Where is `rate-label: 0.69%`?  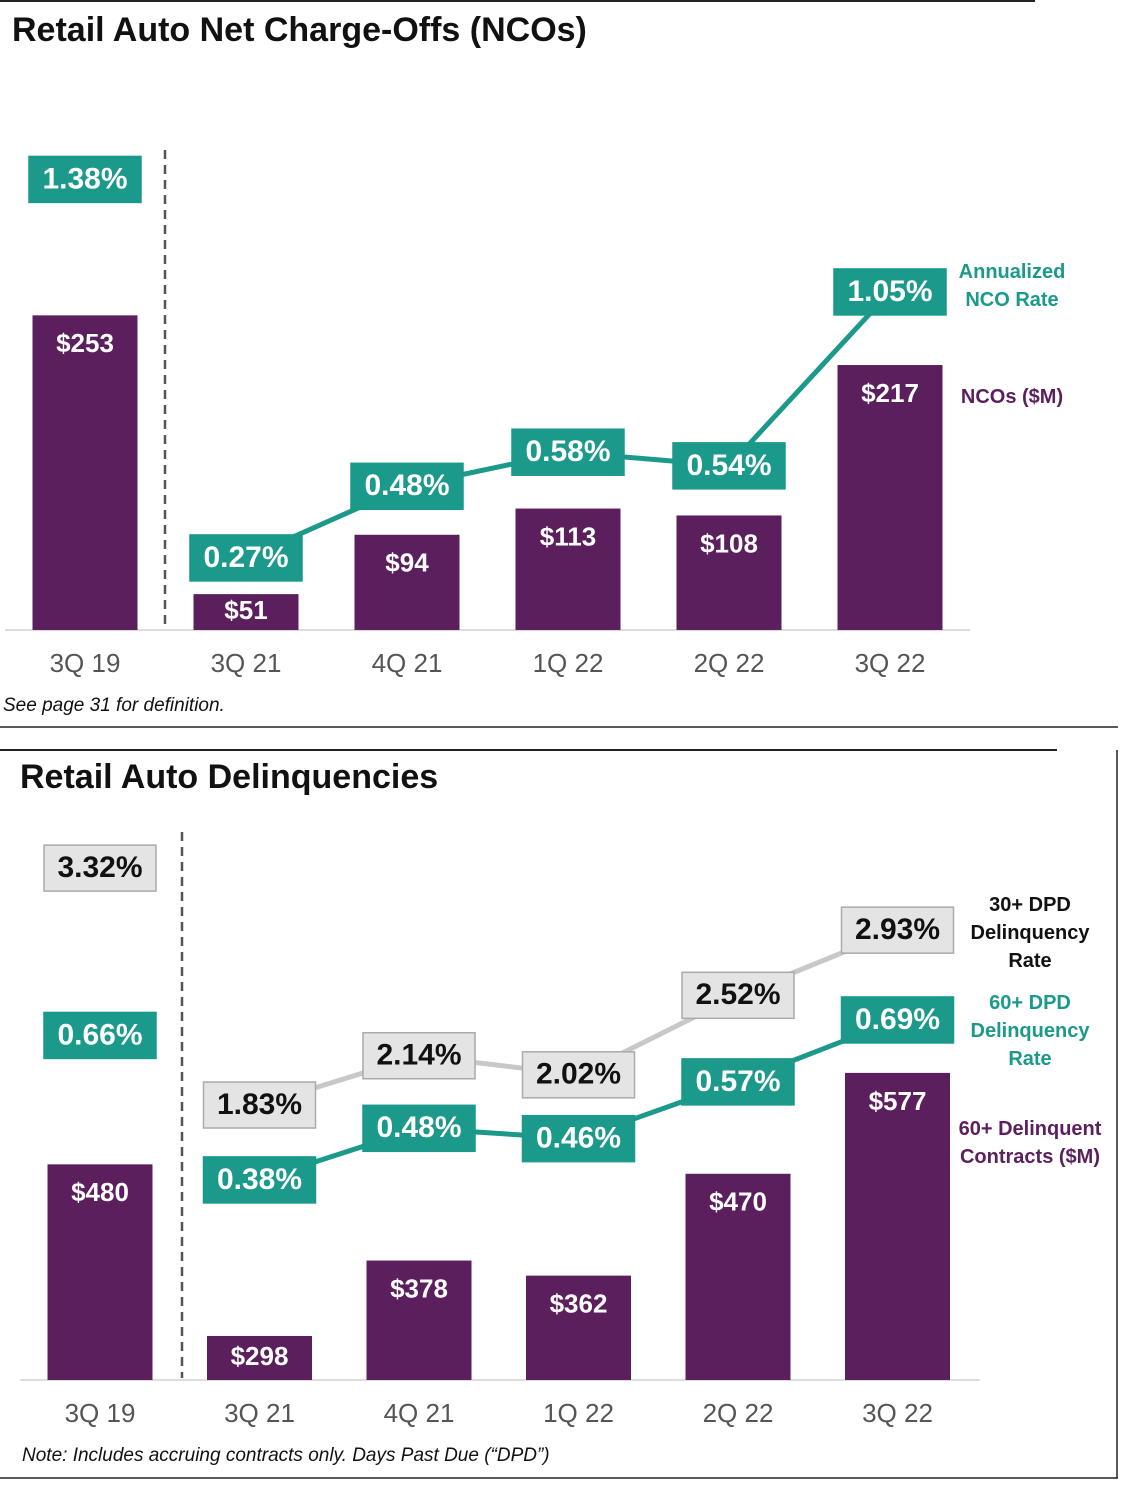
rate-label: 0.69% is located at coordinates (897, 1019).